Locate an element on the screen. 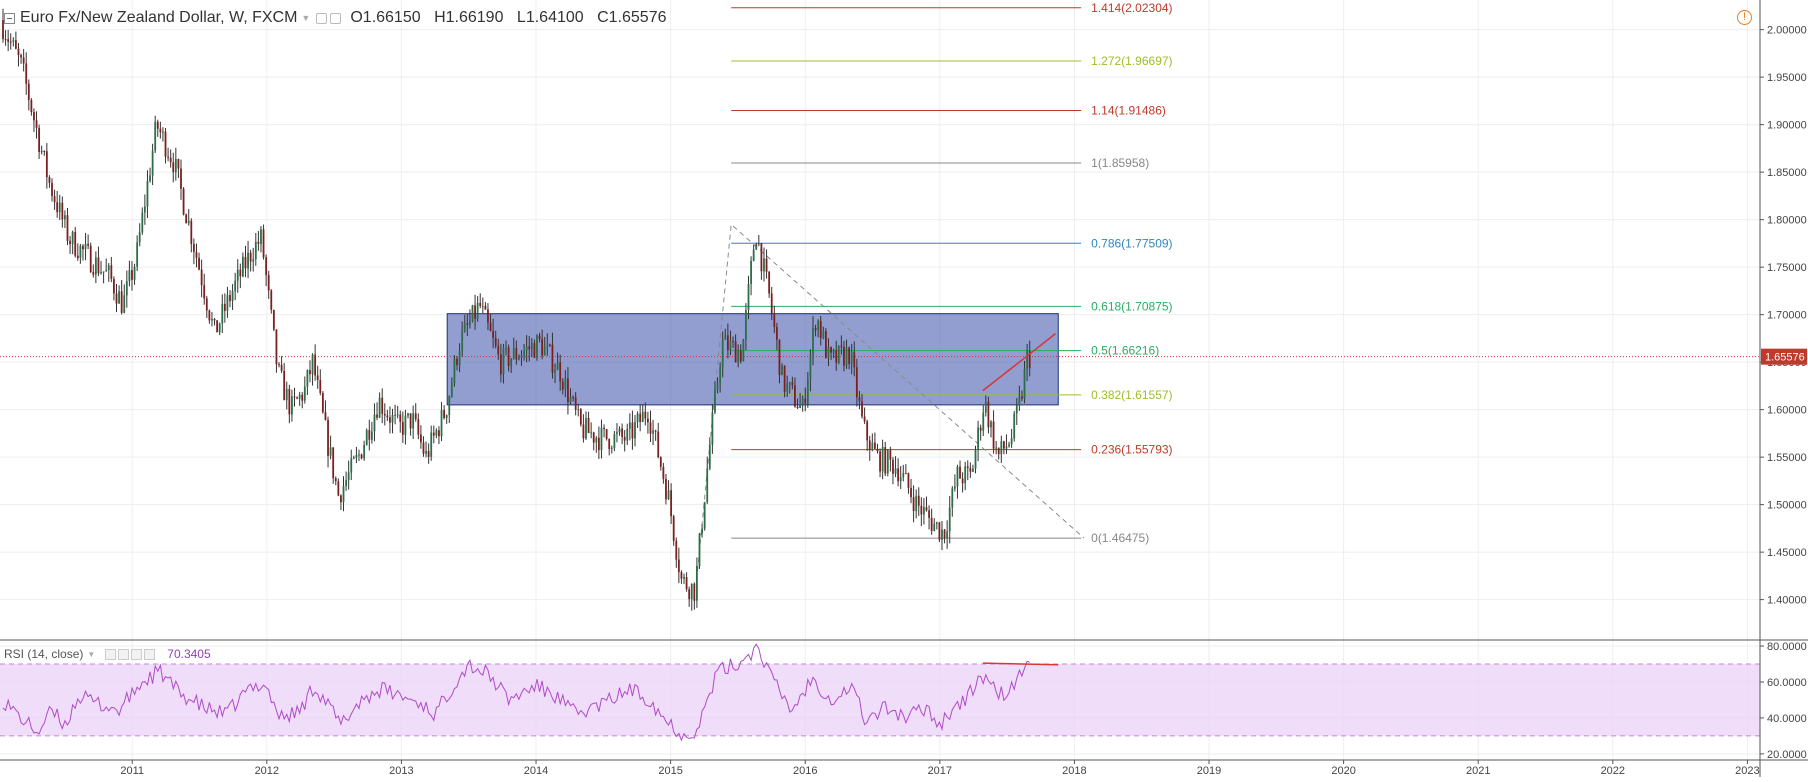 The image size is (1808, 782). price-tick-label: 1.55000 is located at coordinates (1787, 458).